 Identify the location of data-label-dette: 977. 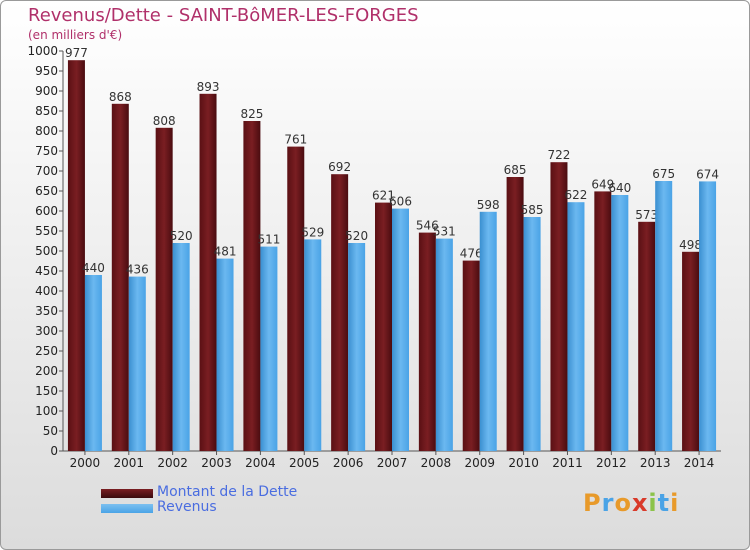
(76, 53).